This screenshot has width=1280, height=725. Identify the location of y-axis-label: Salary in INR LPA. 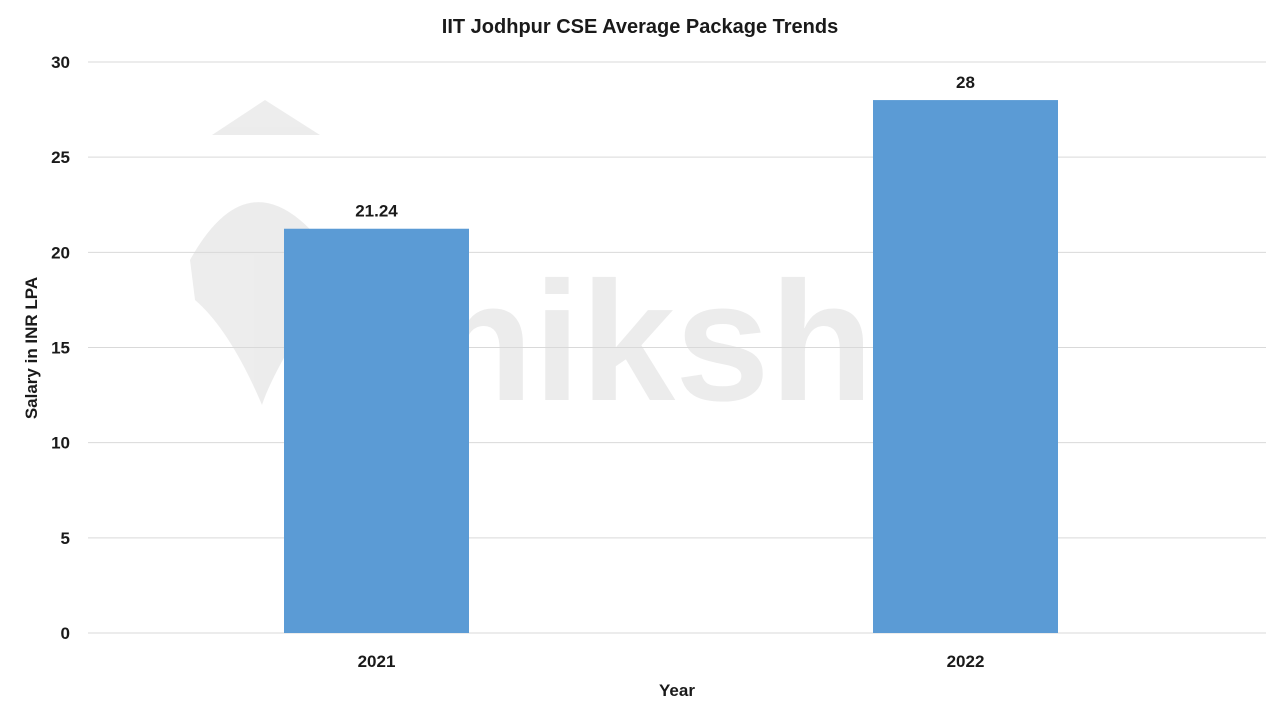
(31, 348).